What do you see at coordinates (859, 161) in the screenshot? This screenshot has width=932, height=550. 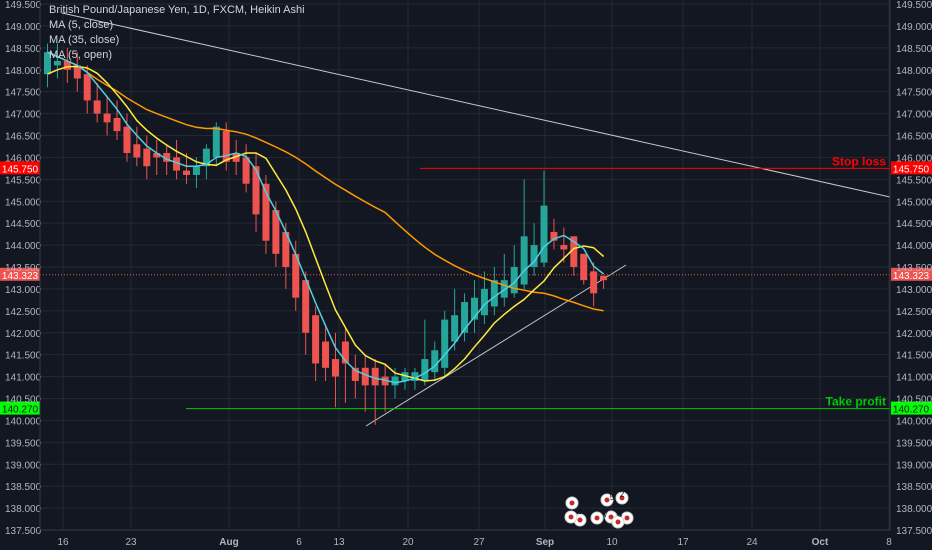 I see `stop-loss-label: Stop loss` at bounding box center [859, 161].